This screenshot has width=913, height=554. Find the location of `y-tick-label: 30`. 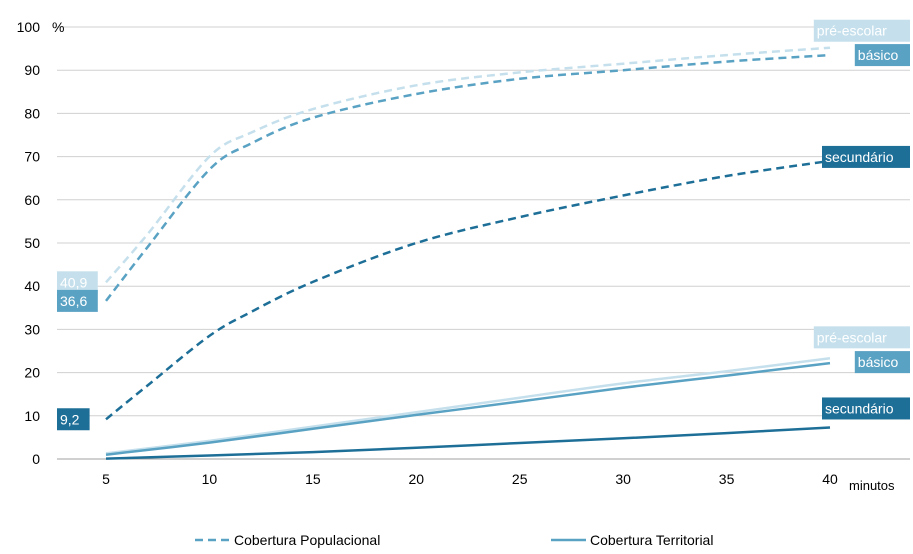

y-tick-label: 30 is located at coordinates (32, 329).